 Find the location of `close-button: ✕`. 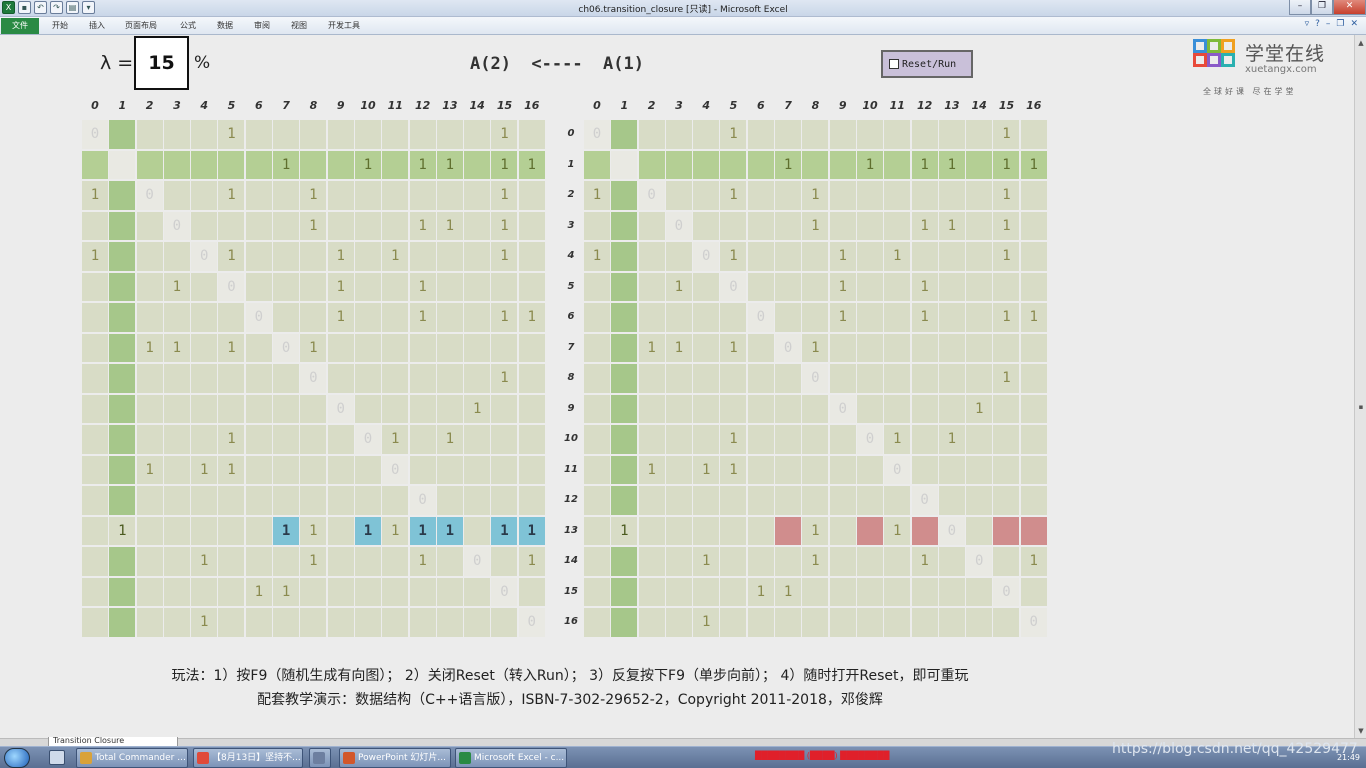

close-button: ✕ is located at coordinates (1349, 7).